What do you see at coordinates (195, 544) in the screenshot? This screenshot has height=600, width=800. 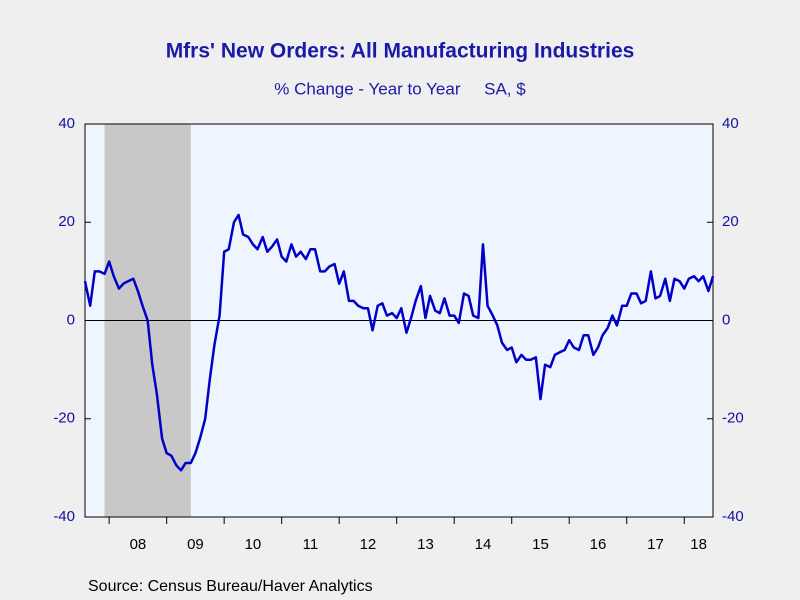 I see `x-tick-label: 09` at bounding box center [195, 544].